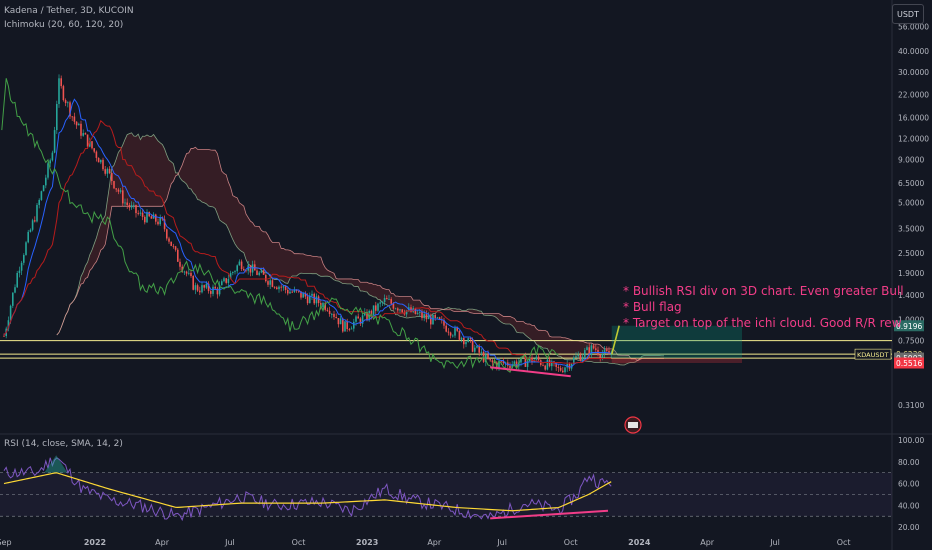  I want to click on rsi-tick-label: 80.00, so click(909, 462).